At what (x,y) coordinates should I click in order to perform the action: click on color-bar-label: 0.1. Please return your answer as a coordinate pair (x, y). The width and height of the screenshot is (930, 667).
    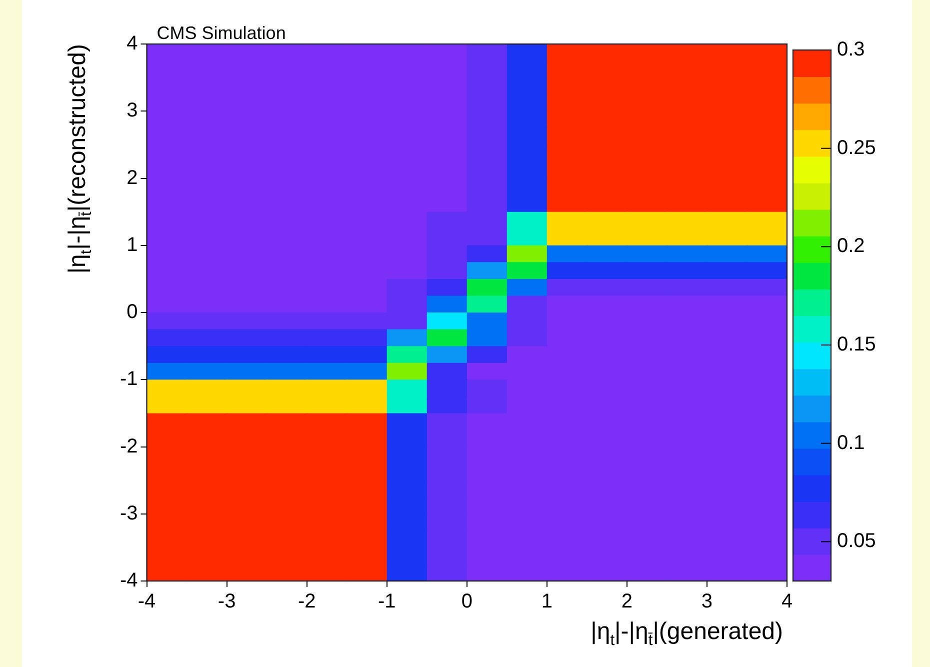
    Looking at the image, I should click on (851, 443).